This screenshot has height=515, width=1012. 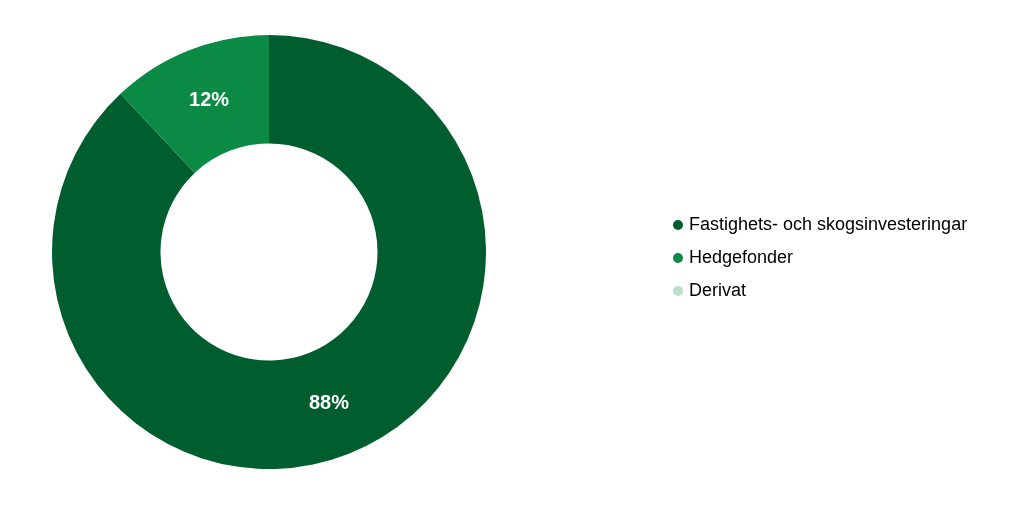 What do you see at coordinates (329, 401) in the screenshot?
I see `data-label: 88%` at bounding box center [329, 401].